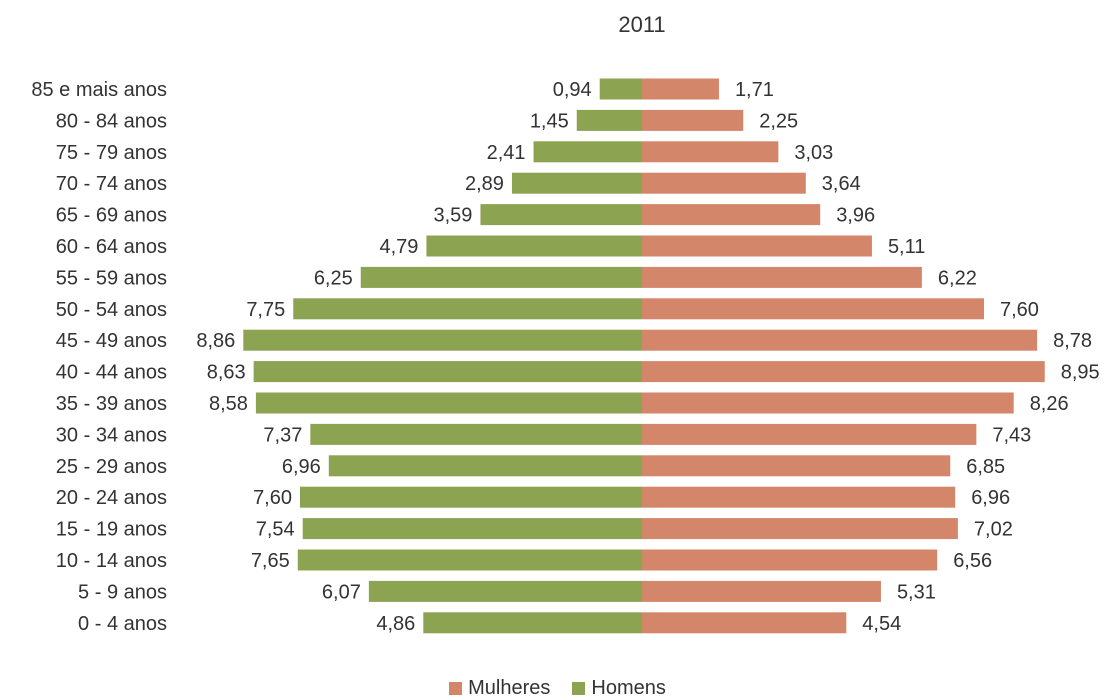 This screenshot has width=1115, height=700. I want to click on value-label-mulheres-55-59-anos: 6,22, so click(957, 278).